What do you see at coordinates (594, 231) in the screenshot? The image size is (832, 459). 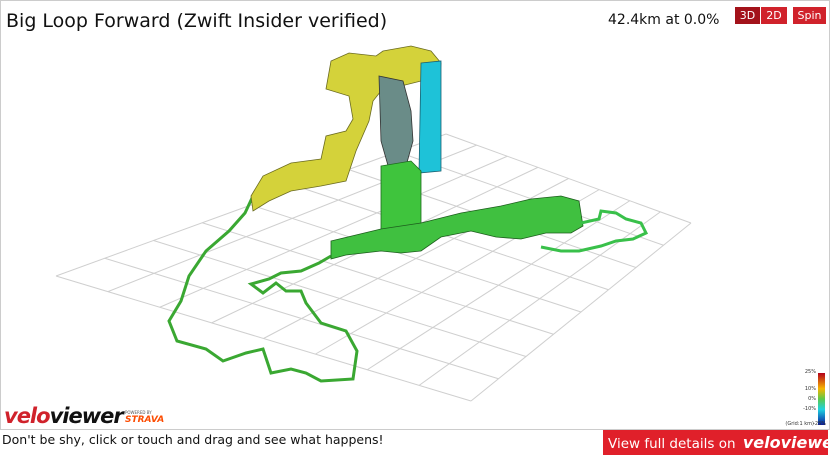 I see `route-right-loop` at bounding box center [594, 231].